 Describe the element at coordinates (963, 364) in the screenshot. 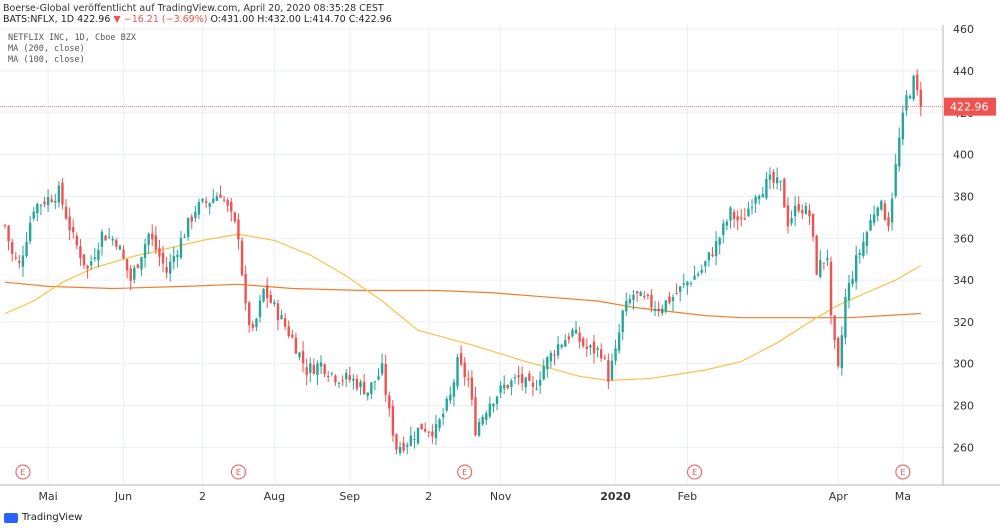

I see `y-tick-label: 300` at that location.